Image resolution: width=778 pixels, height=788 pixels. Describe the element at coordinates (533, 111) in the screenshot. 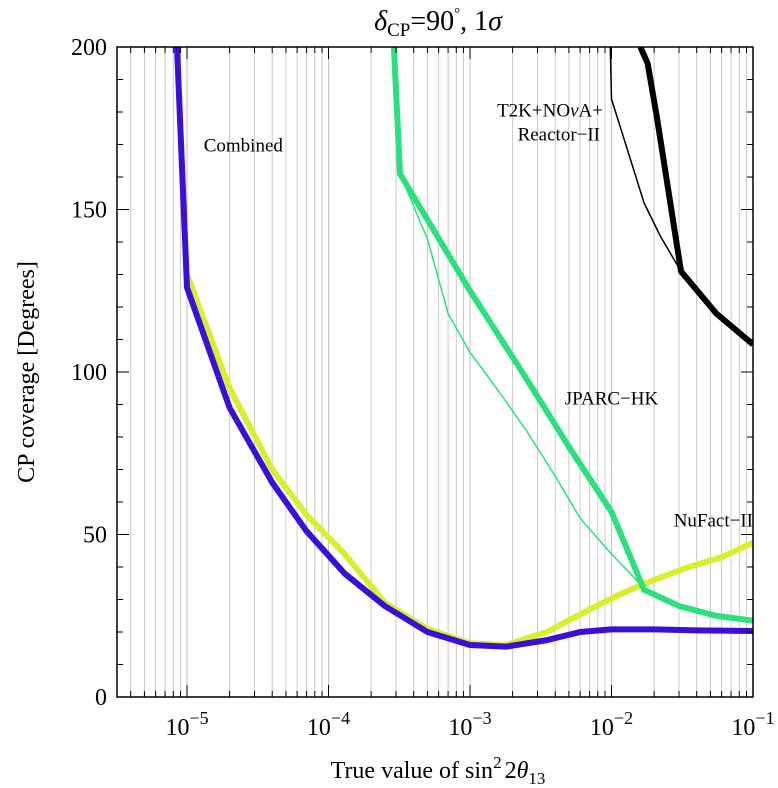

I see `annotation-t2k-prefix: T2K+NO` at that location.